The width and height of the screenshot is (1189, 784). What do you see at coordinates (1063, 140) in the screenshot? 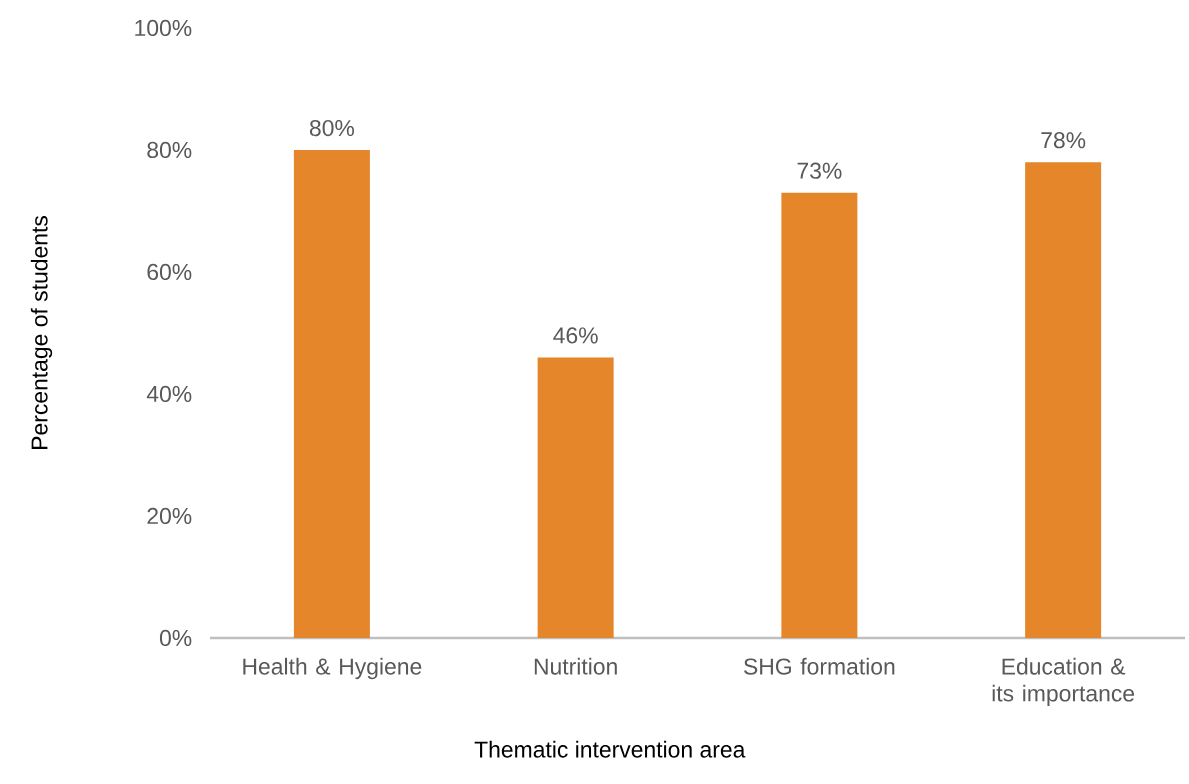
I see `data-label: 78%` at bounding box center [1063, 140].